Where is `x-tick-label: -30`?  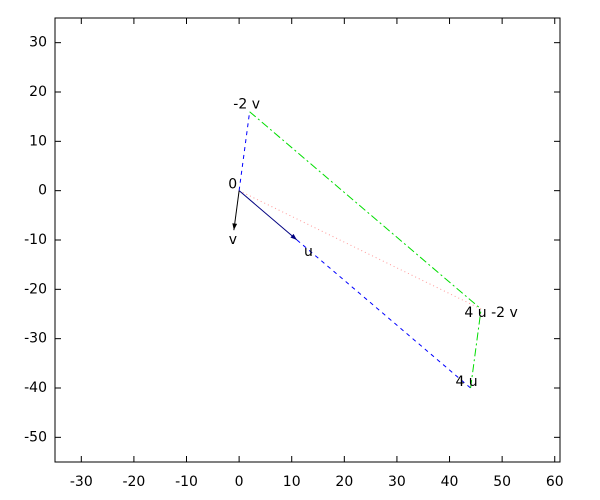
x-tick-label: -30 is located at coordinates (81, 482).